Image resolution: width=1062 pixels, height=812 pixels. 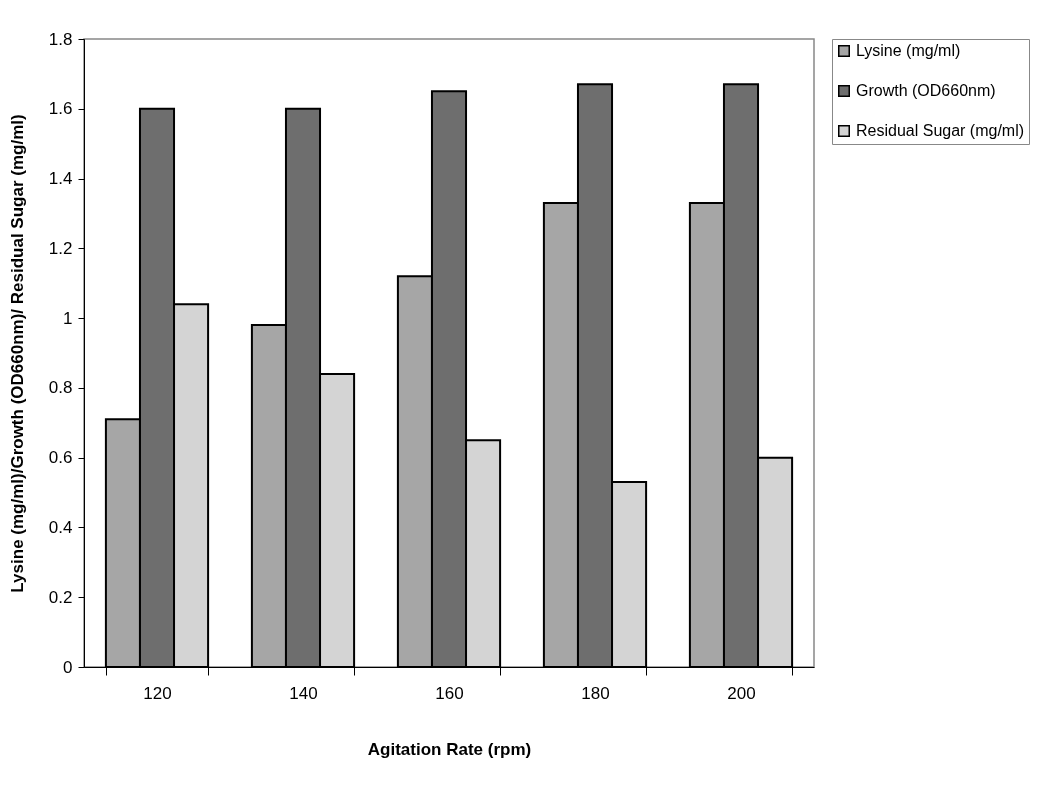 What do you see at coordinates (595, 693) in the screenshot?
I see `x-tick-label: 180` at bounding box center [595, 693].